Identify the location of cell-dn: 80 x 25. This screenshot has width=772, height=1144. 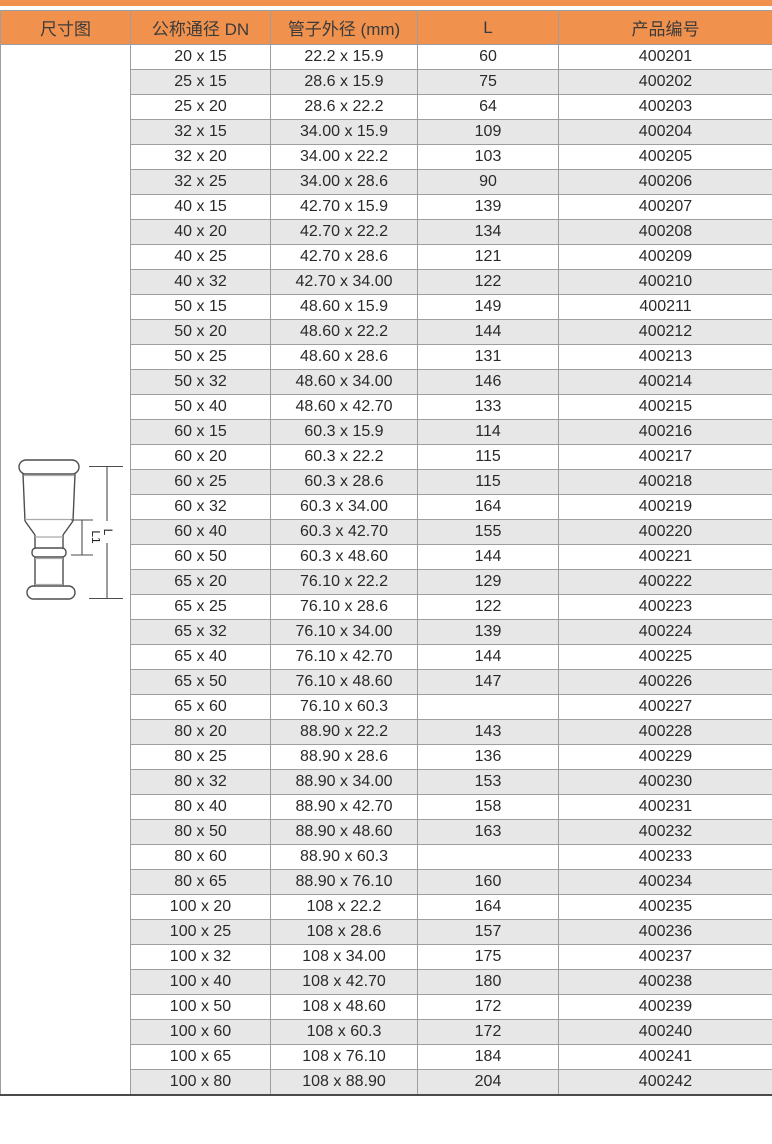
(200, 757).